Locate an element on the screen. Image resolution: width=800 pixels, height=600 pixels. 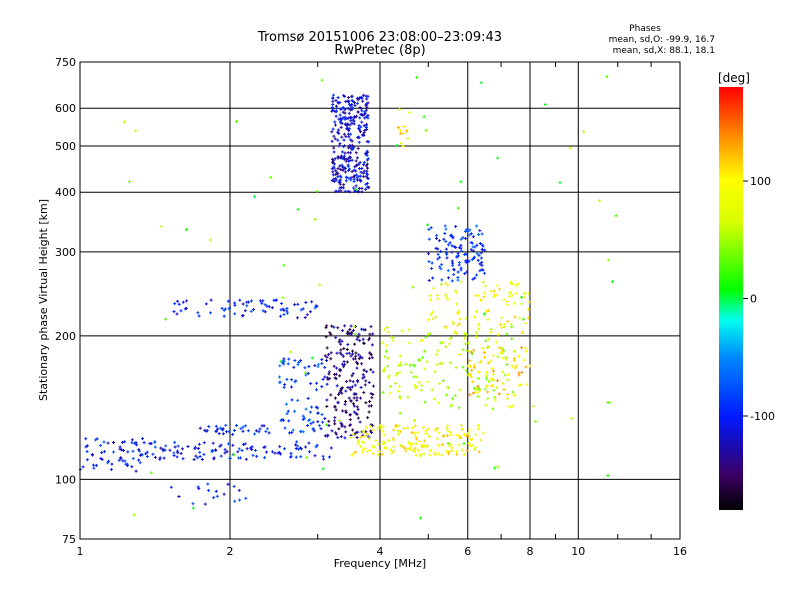
chart-title: Tromsø 20151006 23:08:00–23:09:43 is located at coordinates (379, 37).